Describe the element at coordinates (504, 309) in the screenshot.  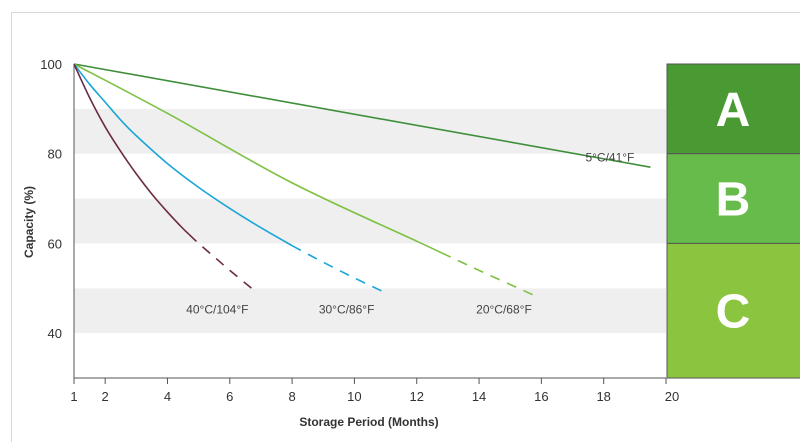
I see `series-label: 20°C/68°F` at that location.